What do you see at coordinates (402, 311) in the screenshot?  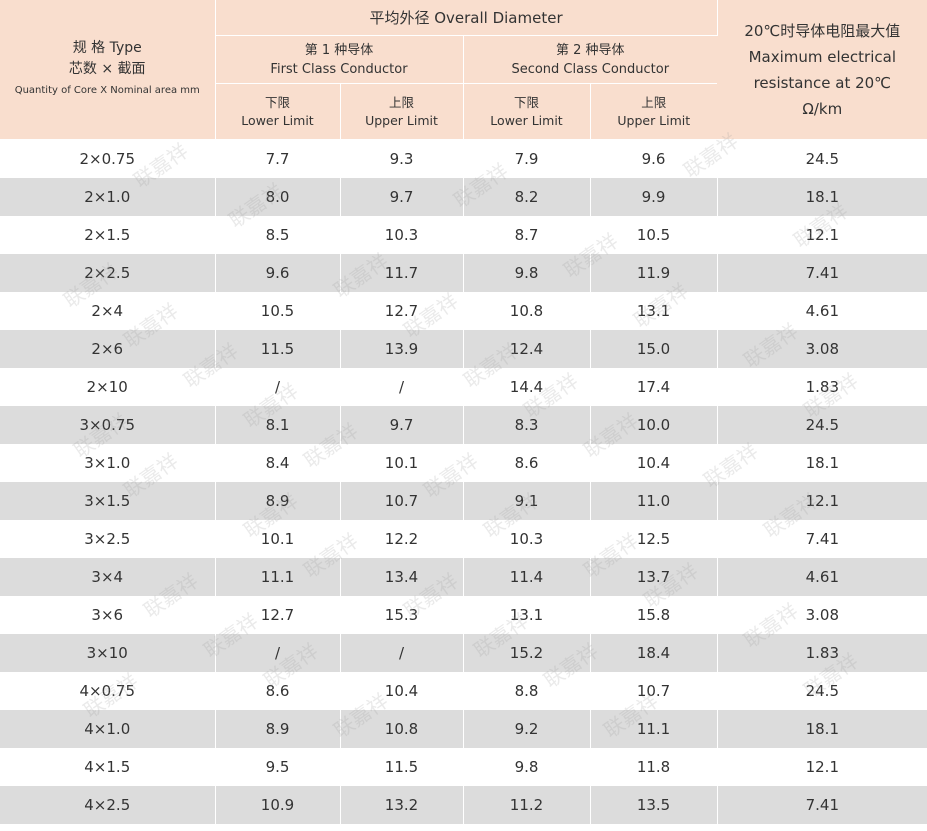 I see `first-class-upper-cell: 12.7` at bounding box center [402, 311].